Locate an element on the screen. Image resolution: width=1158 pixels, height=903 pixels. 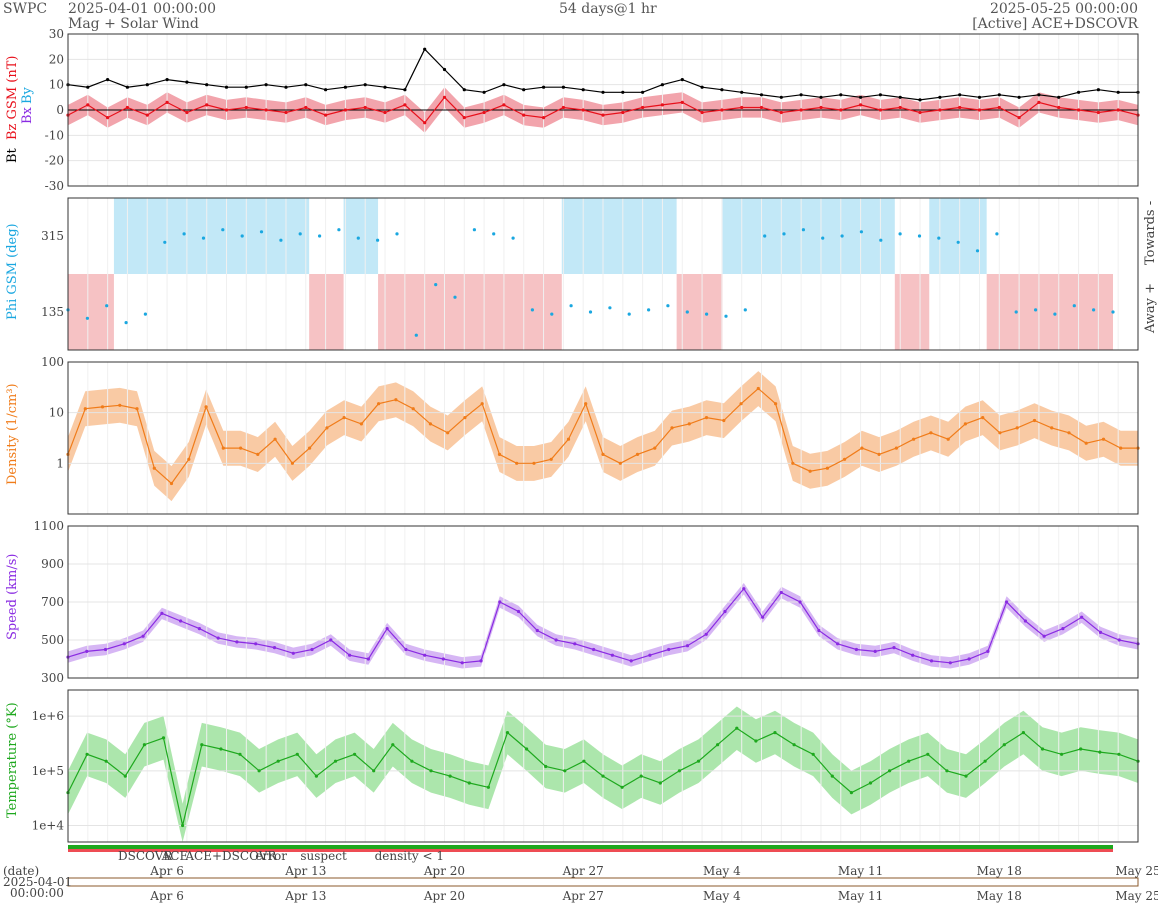
by-label: By is located at coordinates (27, 95).